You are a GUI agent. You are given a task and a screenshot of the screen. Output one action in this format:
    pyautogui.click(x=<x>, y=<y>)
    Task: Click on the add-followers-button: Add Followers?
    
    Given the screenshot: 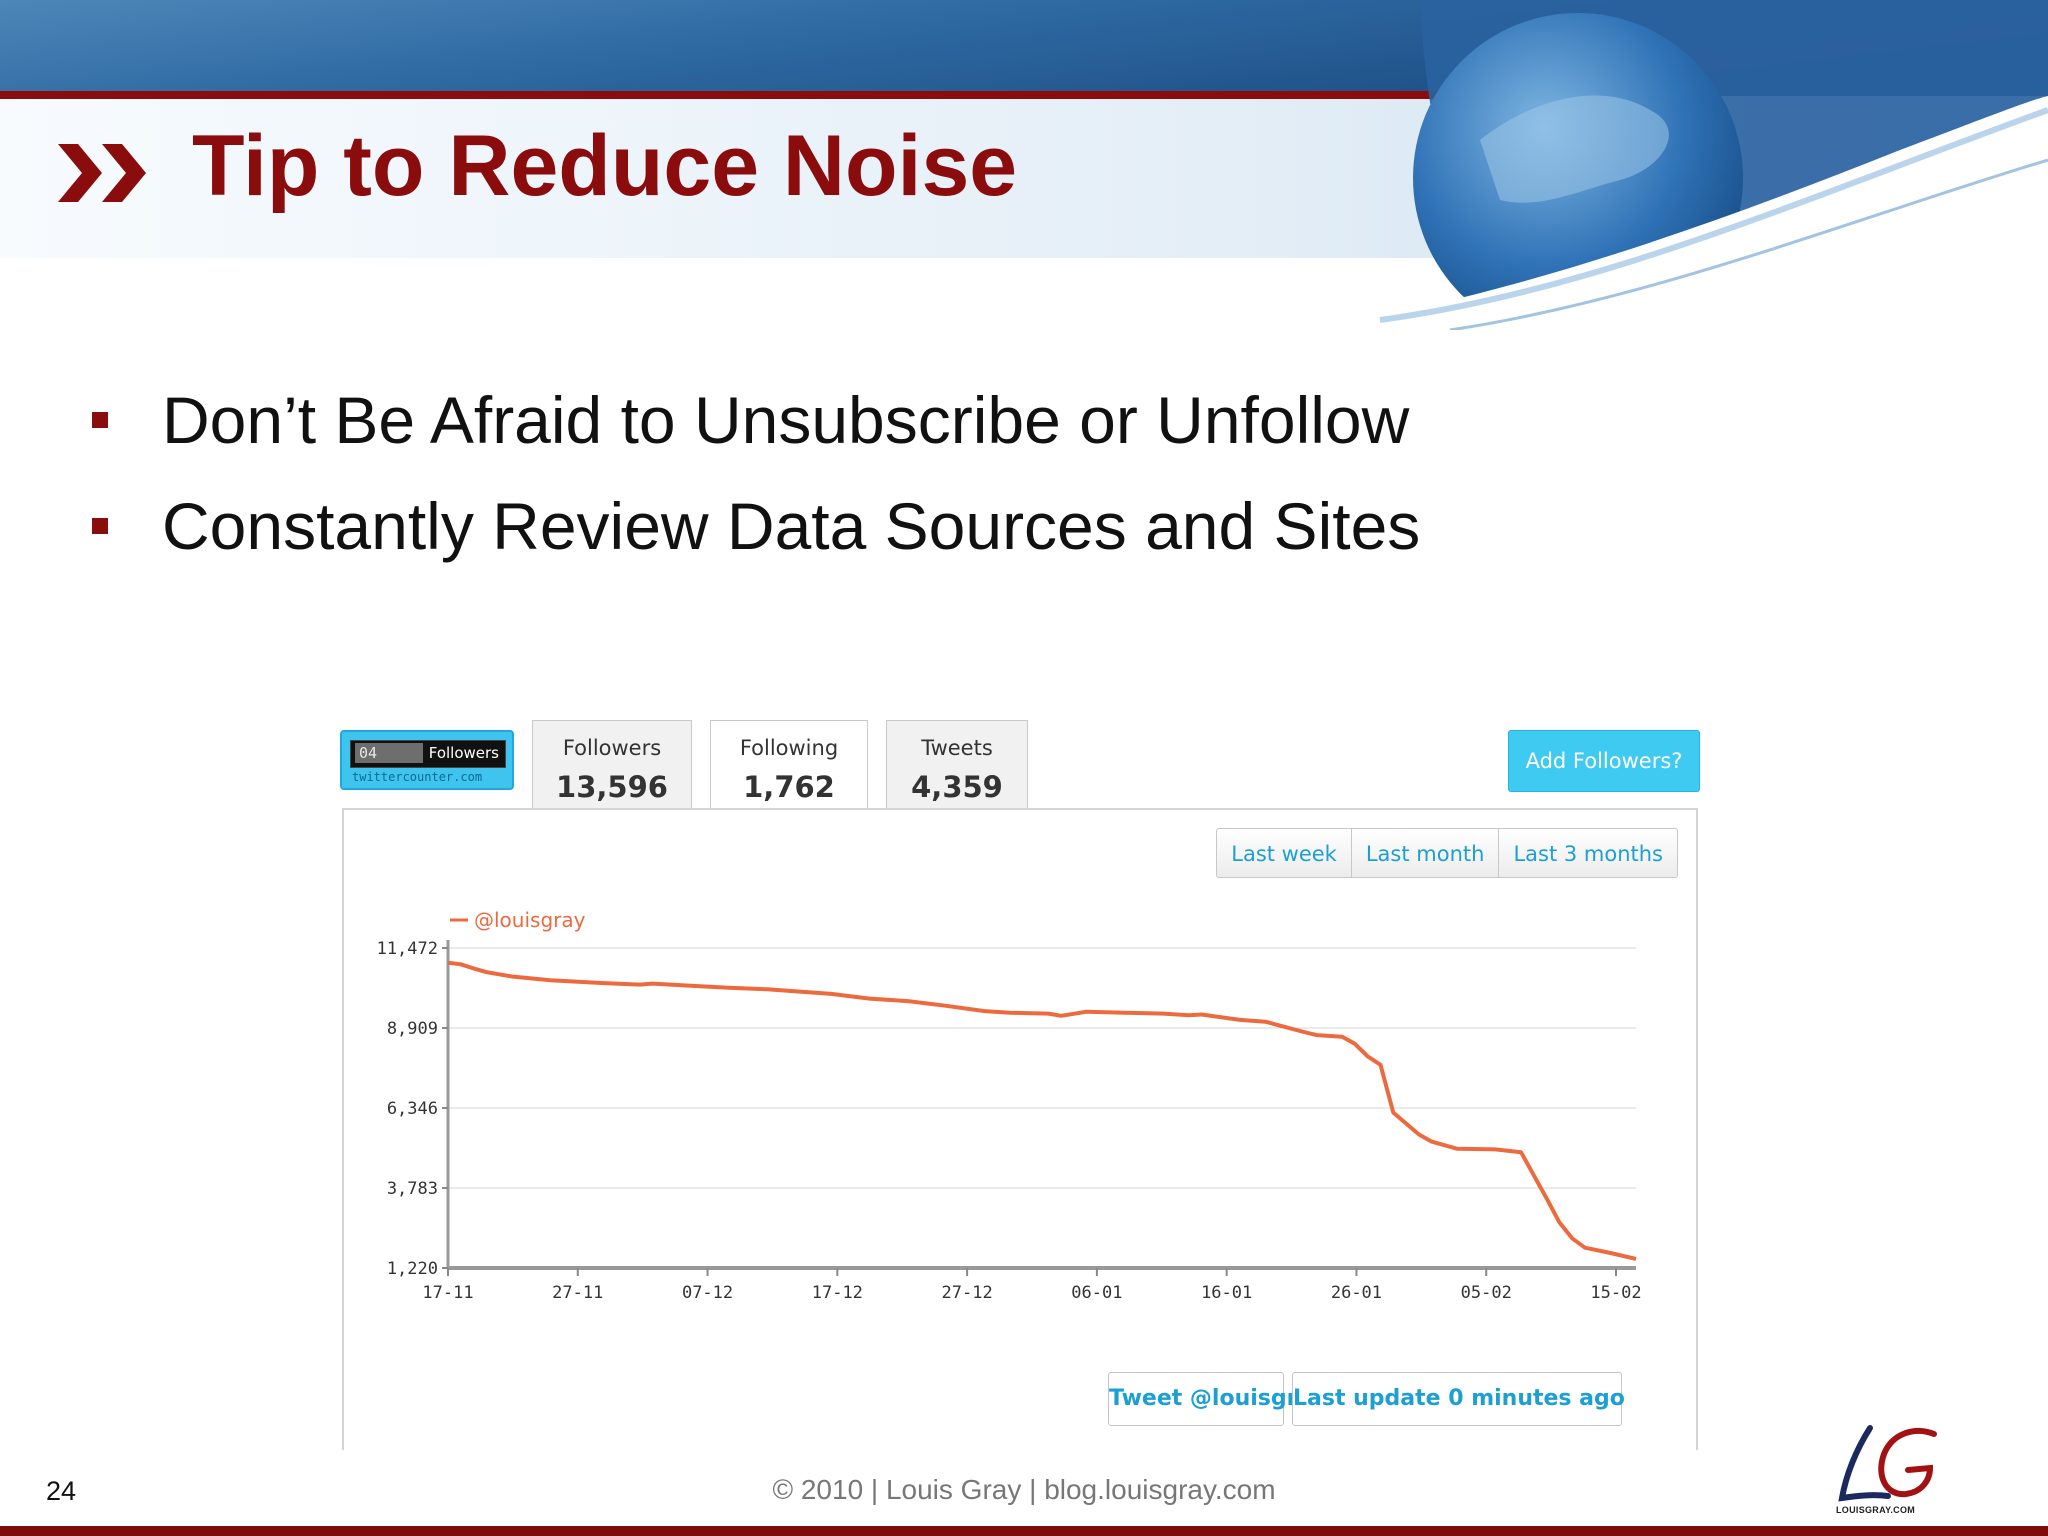 What is the action you would take?
    pyautogui.click(x=1604, y=761)
    